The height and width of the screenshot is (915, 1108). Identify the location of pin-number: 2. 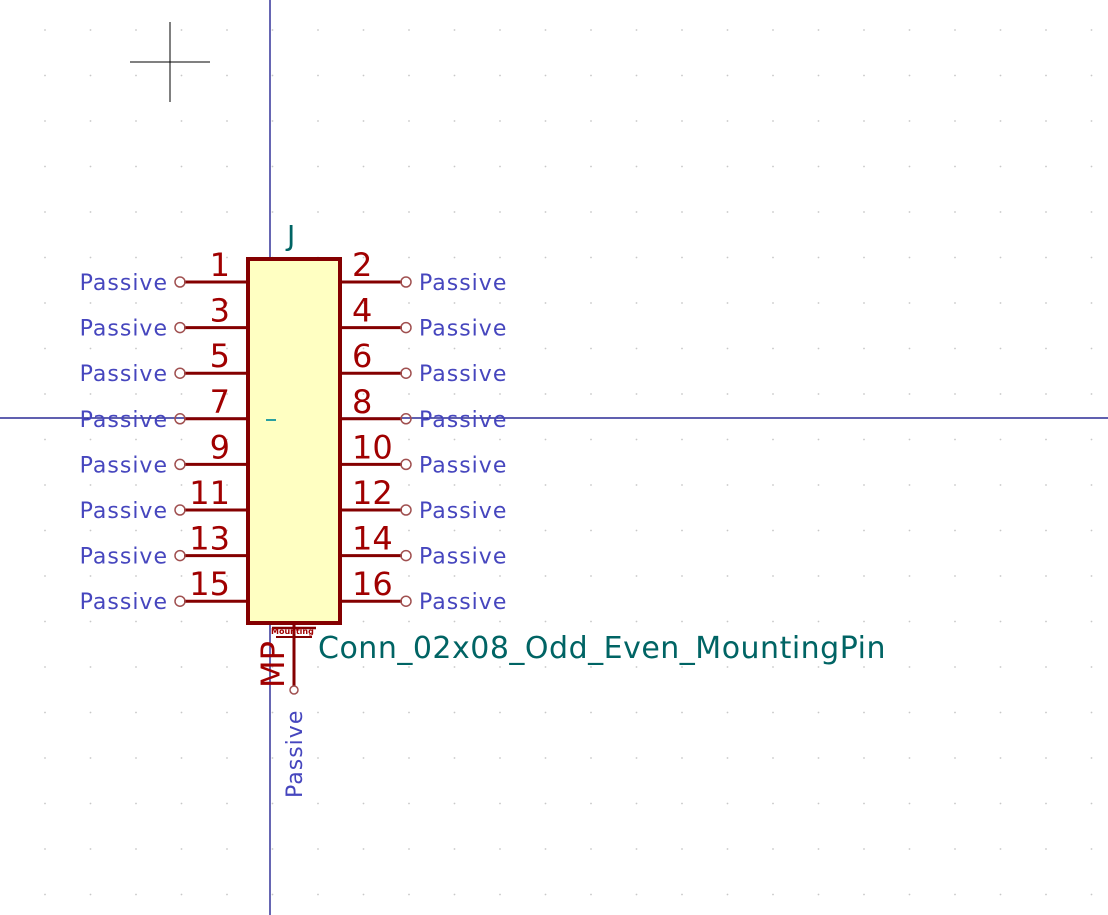
(362, 265).